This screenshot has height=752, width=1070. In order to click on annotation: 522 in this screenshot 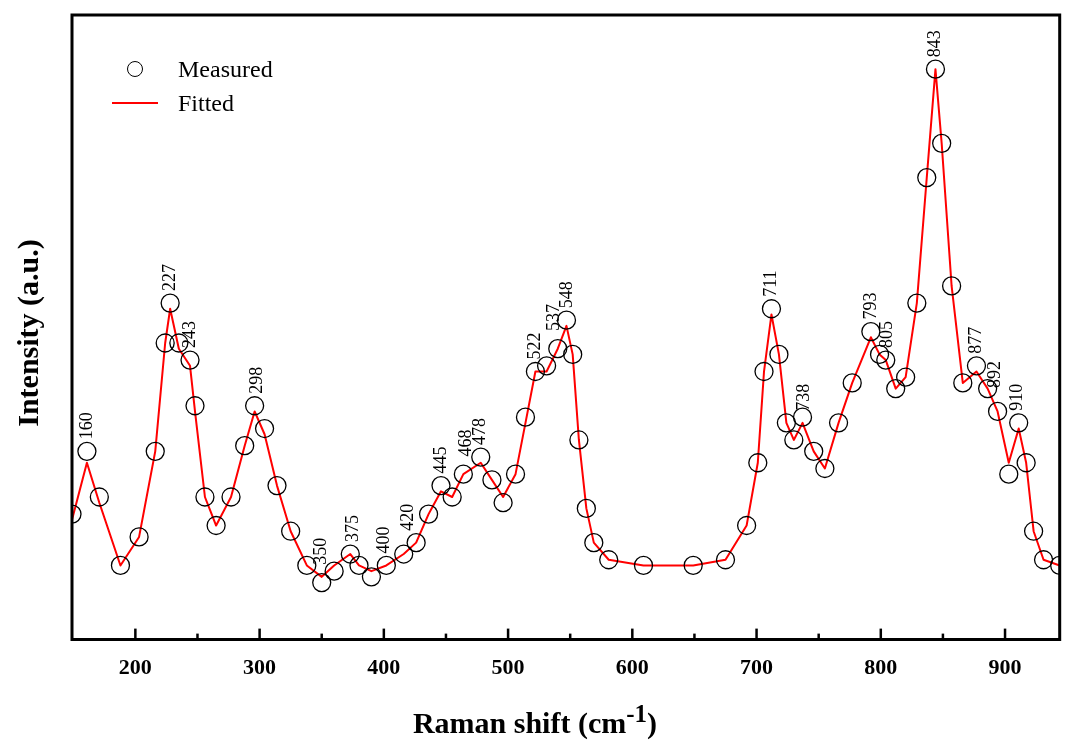, I will do `click(534, 346)`.